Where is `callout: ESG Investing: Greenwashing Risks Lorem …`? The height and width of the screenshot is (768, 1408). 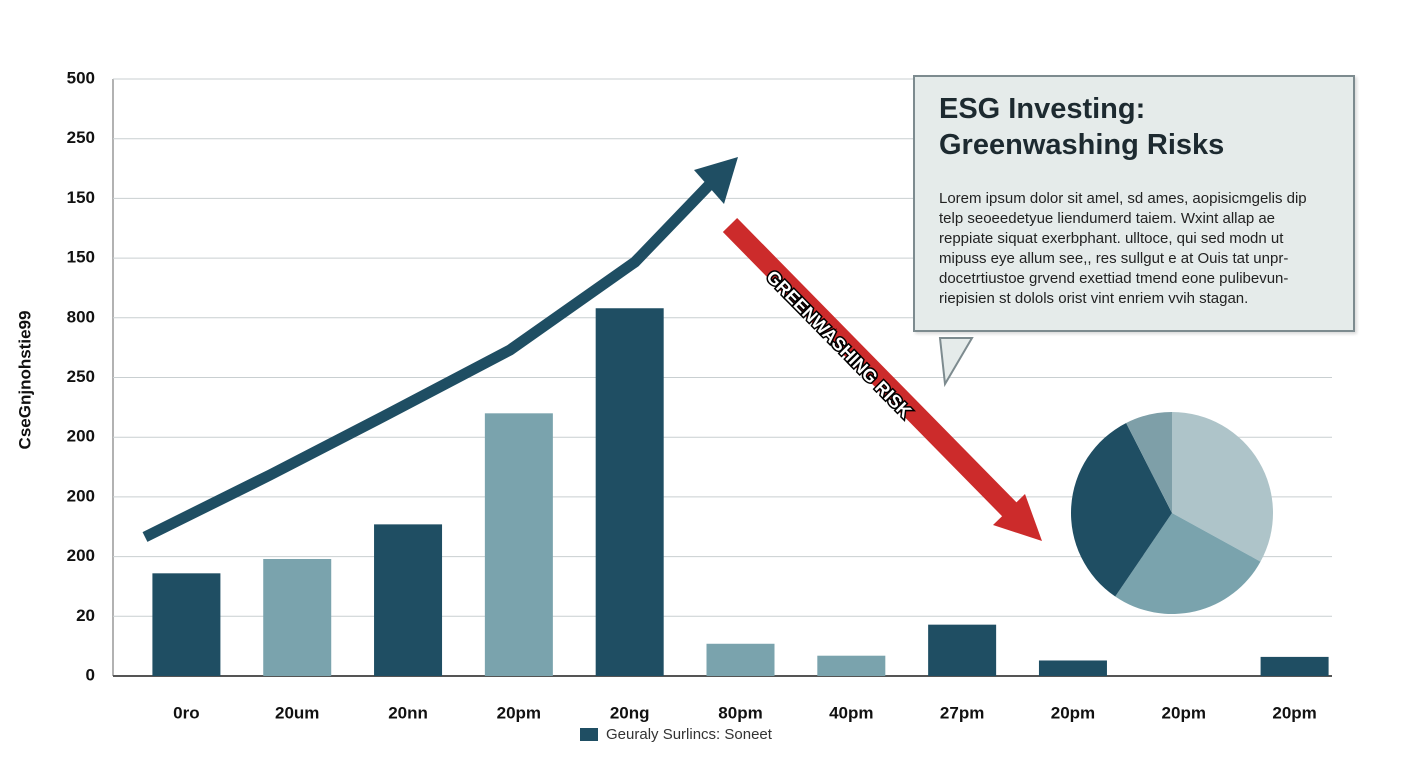
callout: ESG Investing: Greenwashing Risks Lorem … is located at coordinates (1134, 203).